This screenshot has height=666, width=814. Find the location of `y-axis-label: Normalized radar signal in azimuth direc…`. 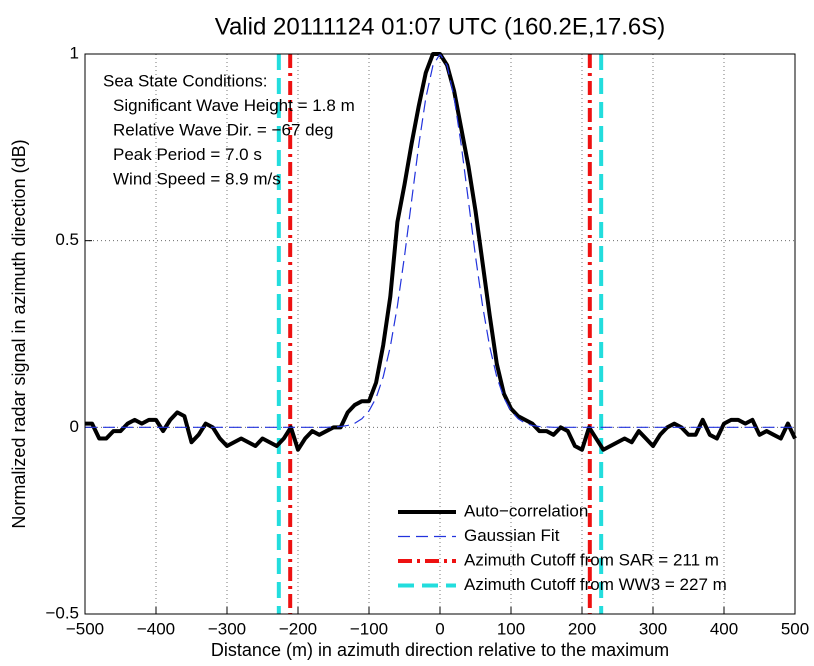

y-axis-label: Normalized radar signal in azimuth direc… is located at coordinates (19, 333).